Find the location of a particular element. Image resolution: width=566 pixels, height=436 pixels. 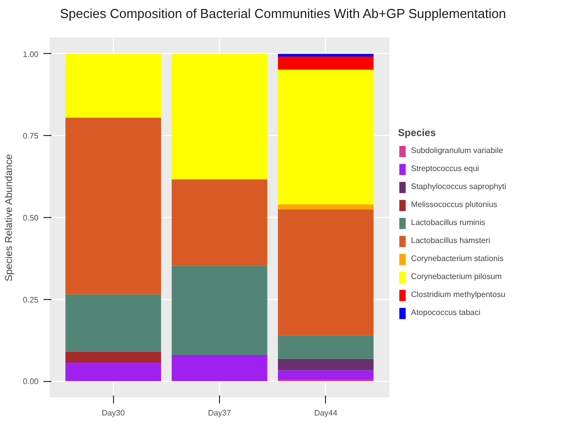

y-tick-label: 0.00 is located at coordinates (31, 381).